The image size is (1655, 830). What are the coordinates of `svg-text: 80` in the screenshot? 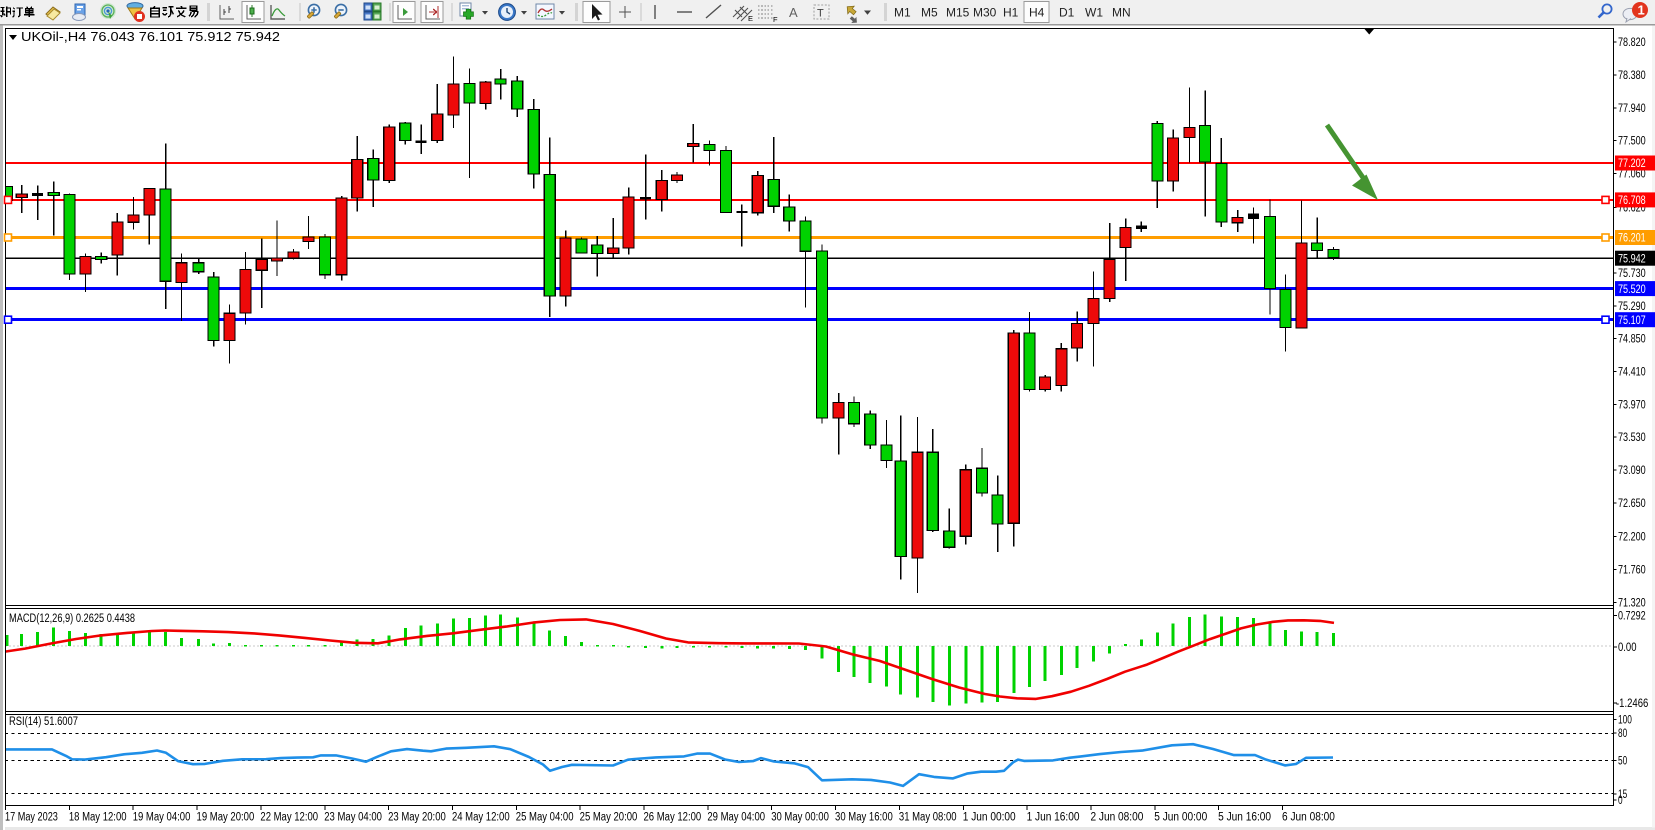 It's located at (1622, 734).